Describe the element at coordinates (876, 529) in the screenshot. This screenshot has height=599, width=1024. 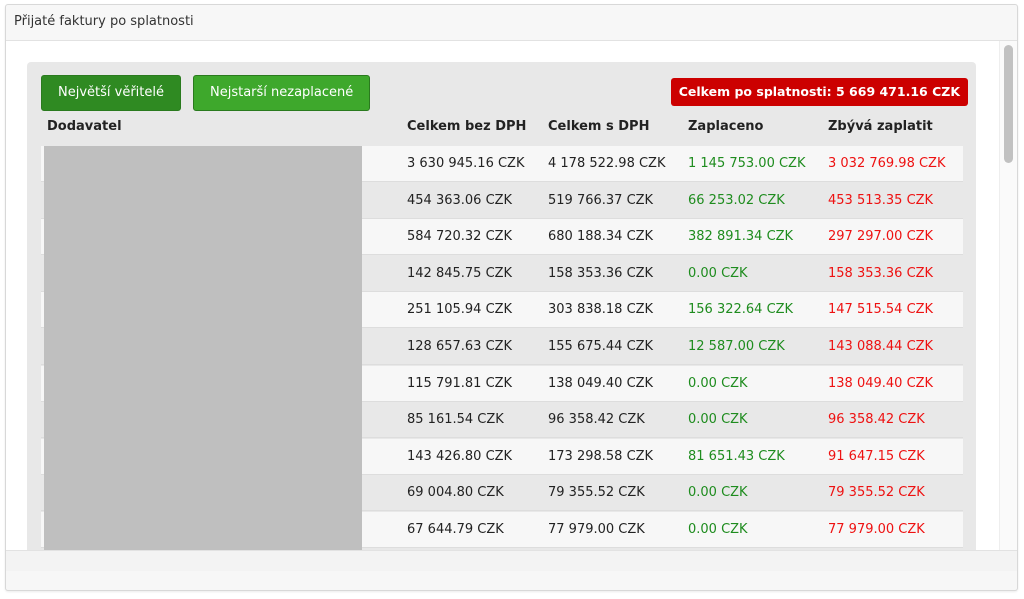
I see `remaining-cell: 77 979.00 CZK` at that location.